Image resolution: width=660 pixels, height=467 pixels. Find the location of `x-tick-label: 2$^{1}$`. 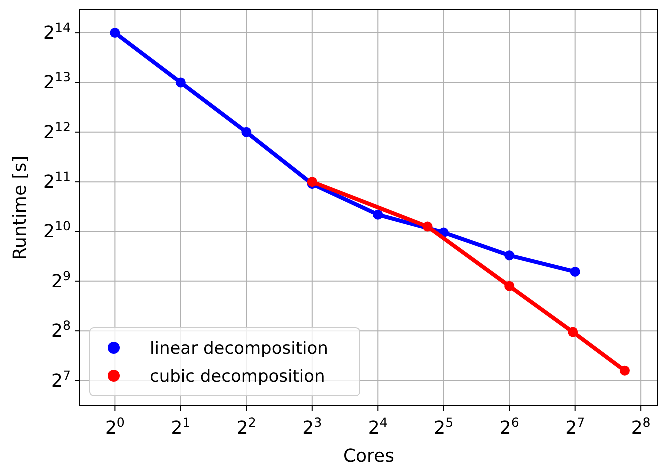

x-tick-label: 2$^{1}$ is located at coordinates (181, 426).